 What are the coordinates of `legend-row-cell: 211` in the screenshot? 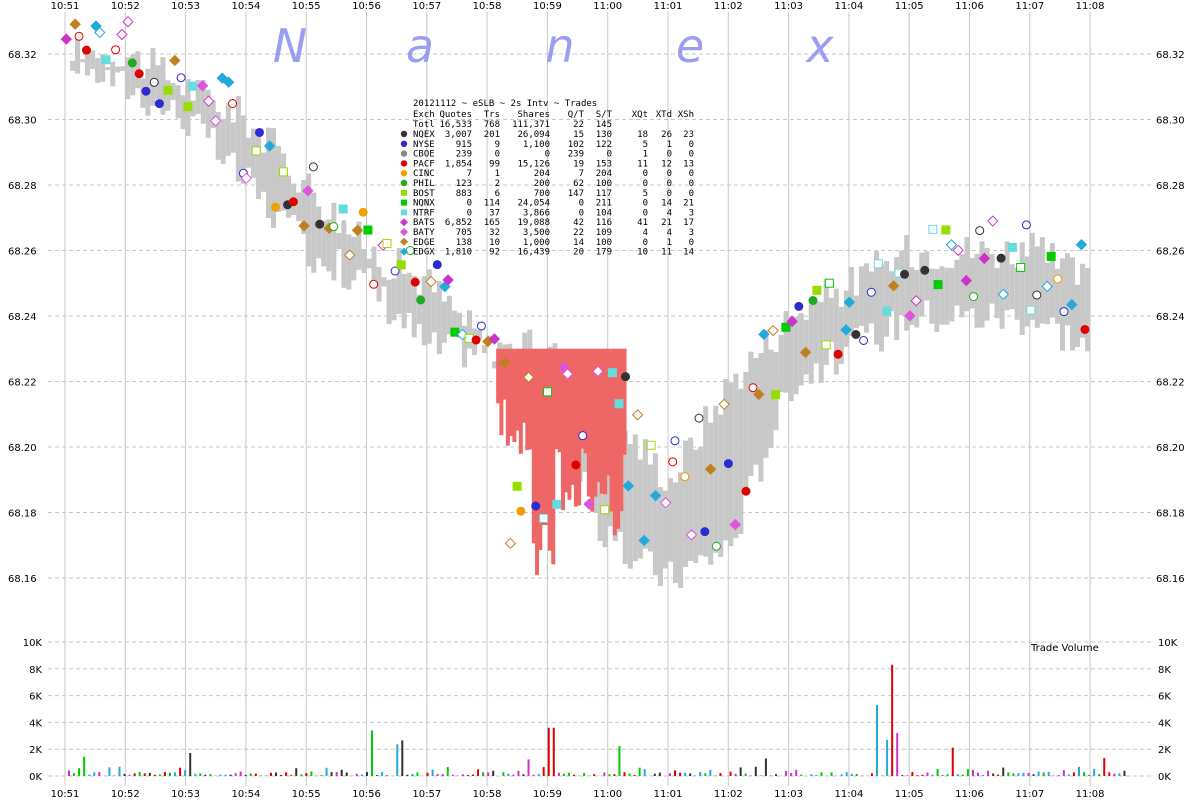 It's located at (604, 204).